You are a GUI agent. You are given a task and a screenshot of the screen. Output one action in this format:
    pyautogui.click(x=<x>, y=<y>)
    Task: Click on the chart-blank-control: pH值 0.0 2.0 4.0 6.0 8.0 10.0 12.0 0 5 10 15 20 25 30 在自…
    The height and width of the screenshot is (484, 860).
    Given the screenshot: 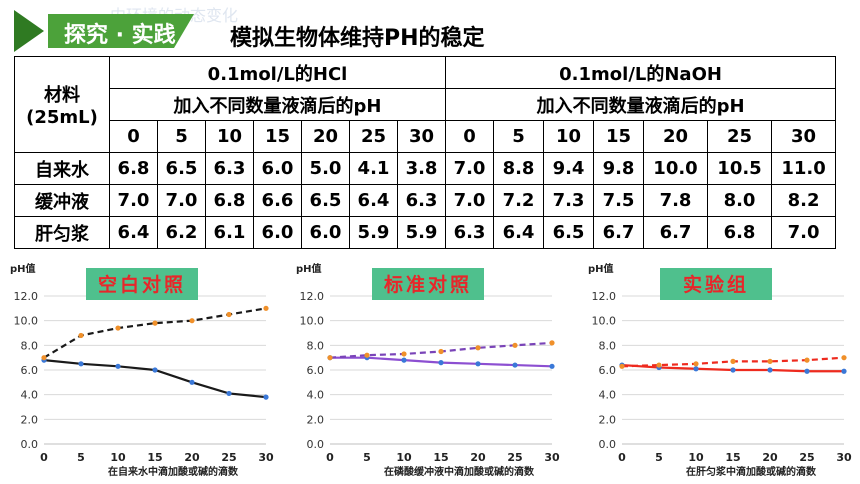 What is the action you would take?
    pyautogui.click(x=140, y=369)
    